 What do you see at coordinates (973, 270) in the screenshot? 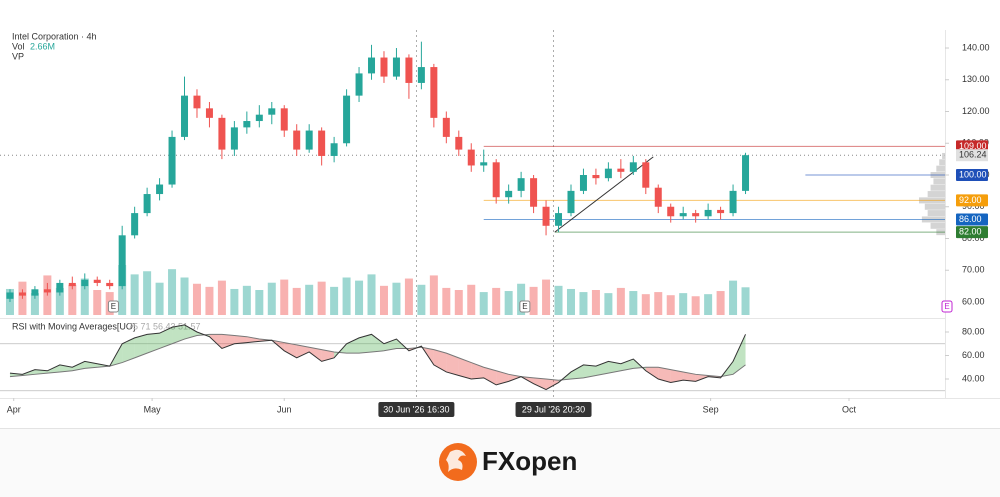
I see `y-tick-label: 70.00` at bounding box center [973, 270].